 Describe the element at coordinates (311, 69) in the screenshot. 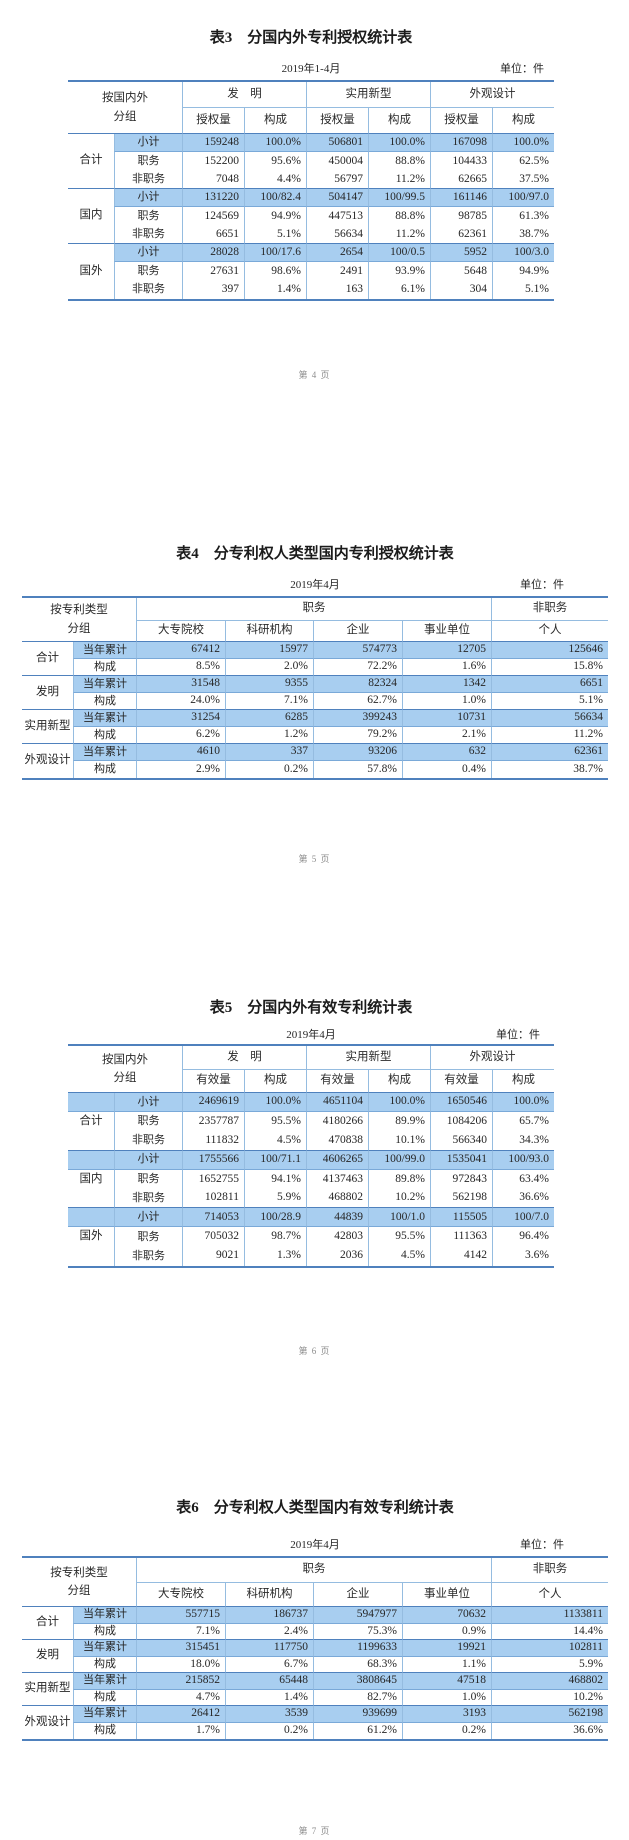

I see `table3-period: 2019年1-4月` at that location.